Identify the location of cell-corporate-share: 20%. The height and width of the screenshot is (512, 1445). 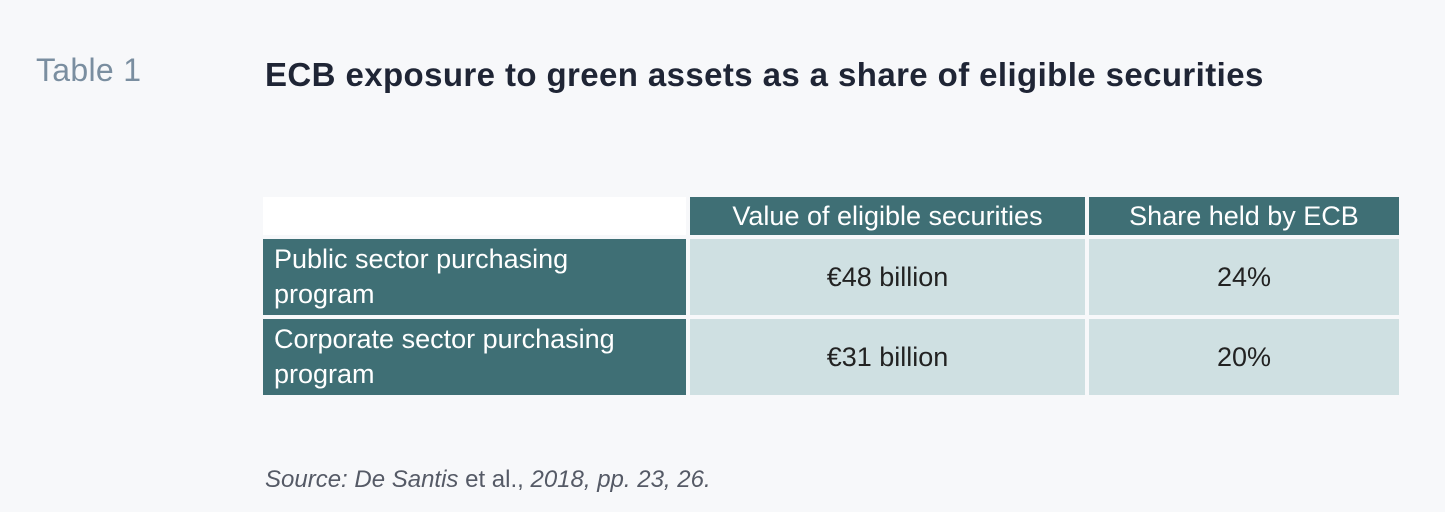
(1244, 357).